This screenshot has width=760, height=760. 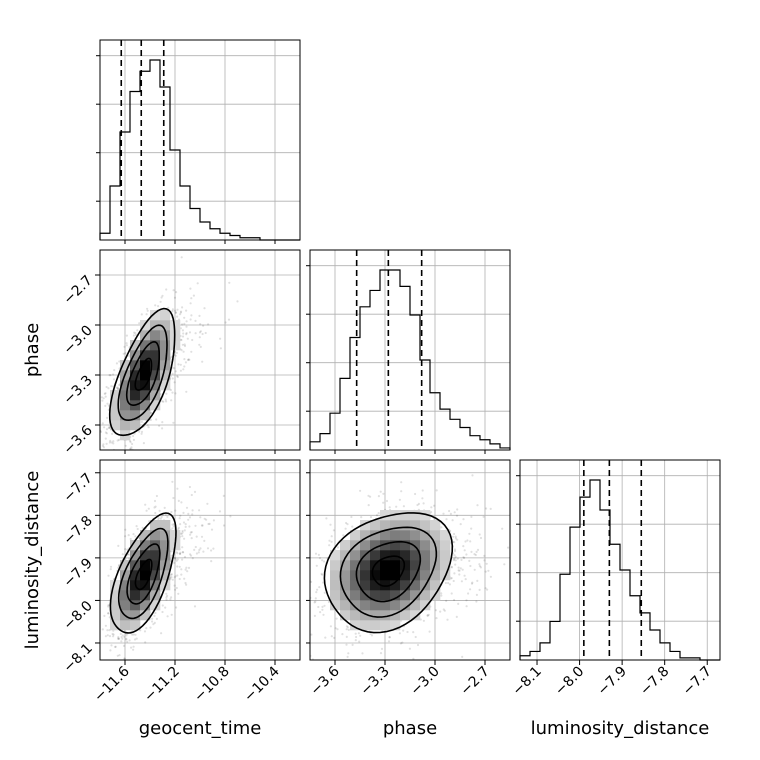 I want to click on marginal-panel-geocent_time, so click(x=198, y=140).